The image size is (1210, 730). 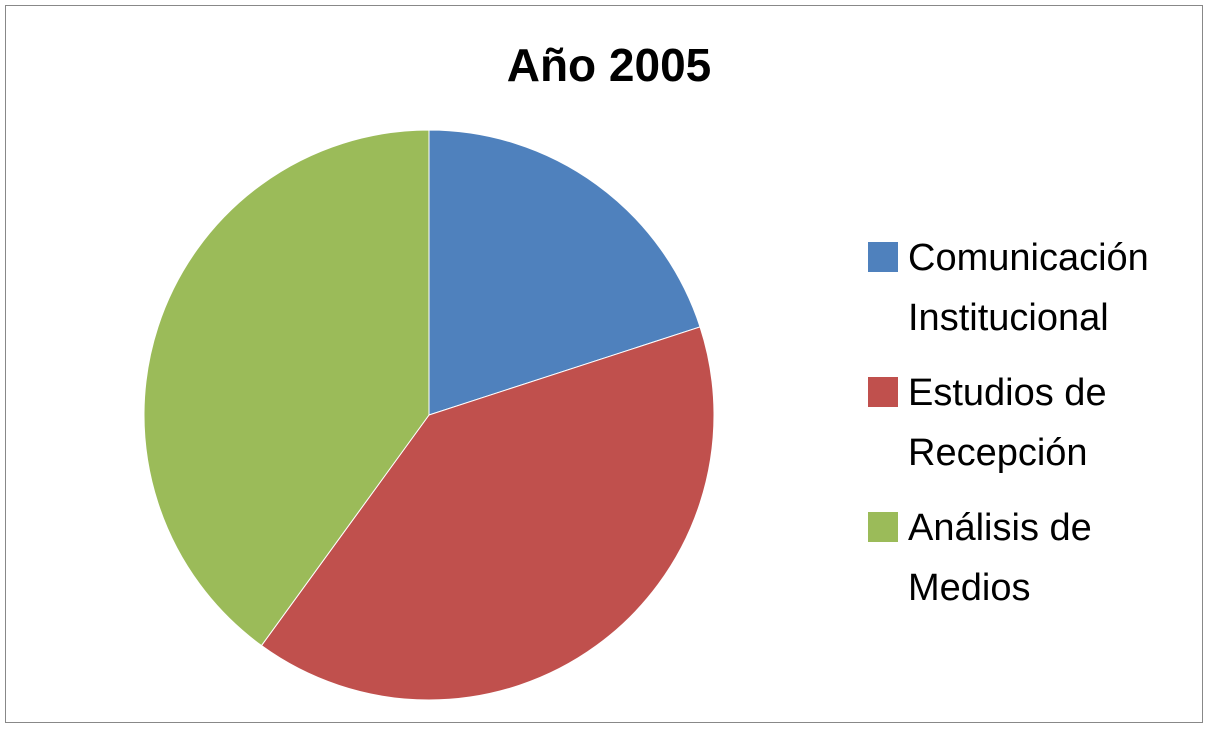 What do you see at coordinates (1007, 423) in the screenshot?
I see `legend-label: Estudios de Recepción` at bounding box center [1007, 423].